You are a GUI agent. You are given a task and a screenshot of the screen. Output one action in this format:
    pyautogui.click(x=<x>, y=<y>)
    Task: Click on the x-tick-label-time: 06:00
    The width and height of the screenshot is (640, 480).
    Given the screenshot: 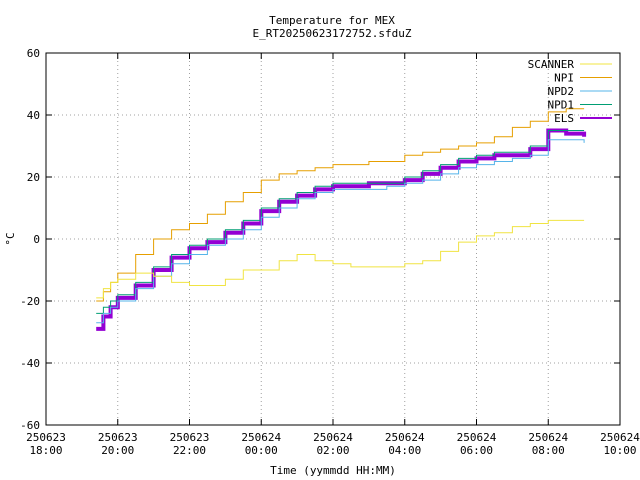 What is the action you would take?
    pyautogui.click(x=476, y=450)
    